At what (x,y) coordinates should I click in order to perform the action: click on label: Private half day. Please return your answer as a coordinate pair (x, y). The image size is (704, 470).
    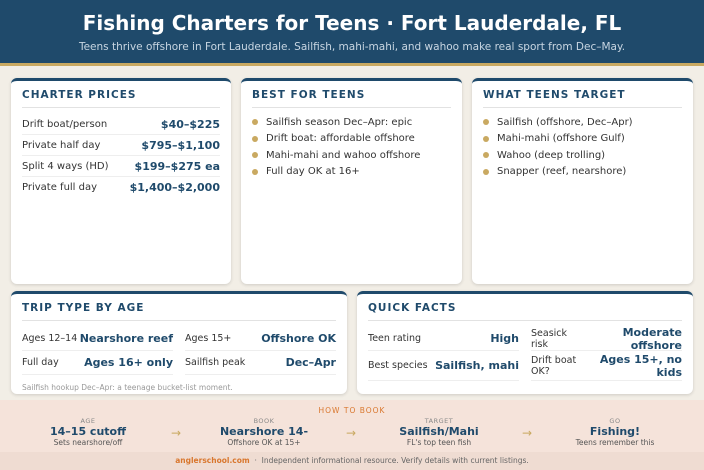
    Looking at the image, I should click on (61, 145).